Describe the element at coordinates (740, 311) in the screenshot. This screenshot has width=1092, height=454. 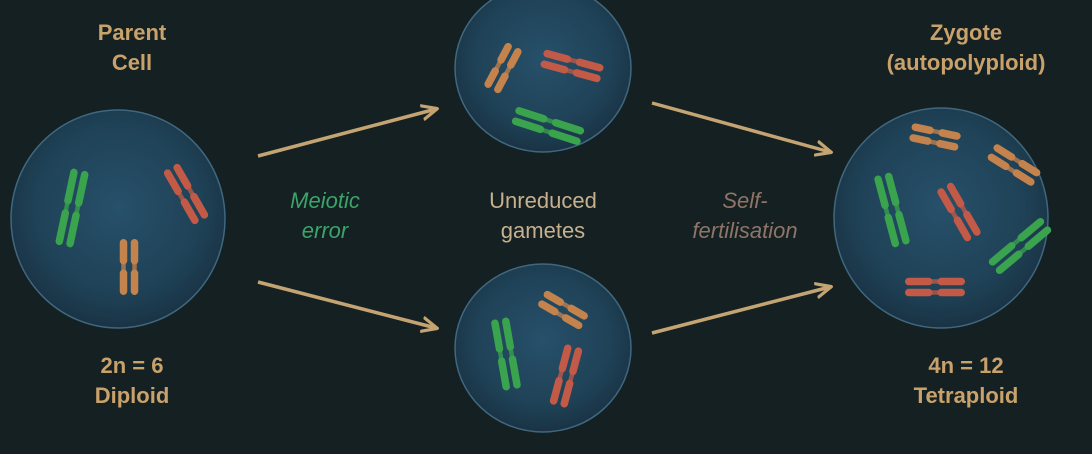
I see `arrow-bottom-gamete-to-zygote` at that location.